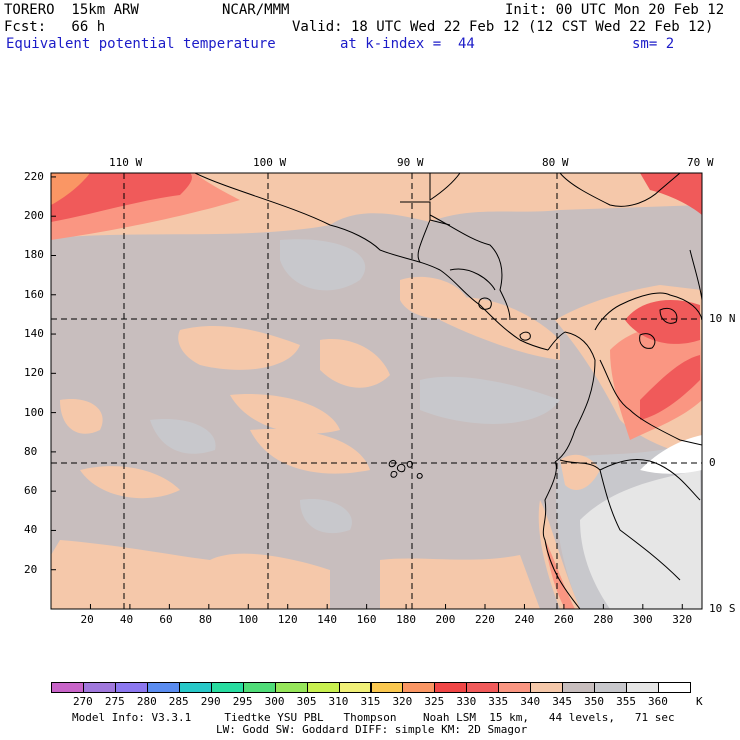 This screenshot has height=740, width=740. Describe the element at coordinates (370, 701) in the screenshot. I see `colorbar-label: 315` at that location.